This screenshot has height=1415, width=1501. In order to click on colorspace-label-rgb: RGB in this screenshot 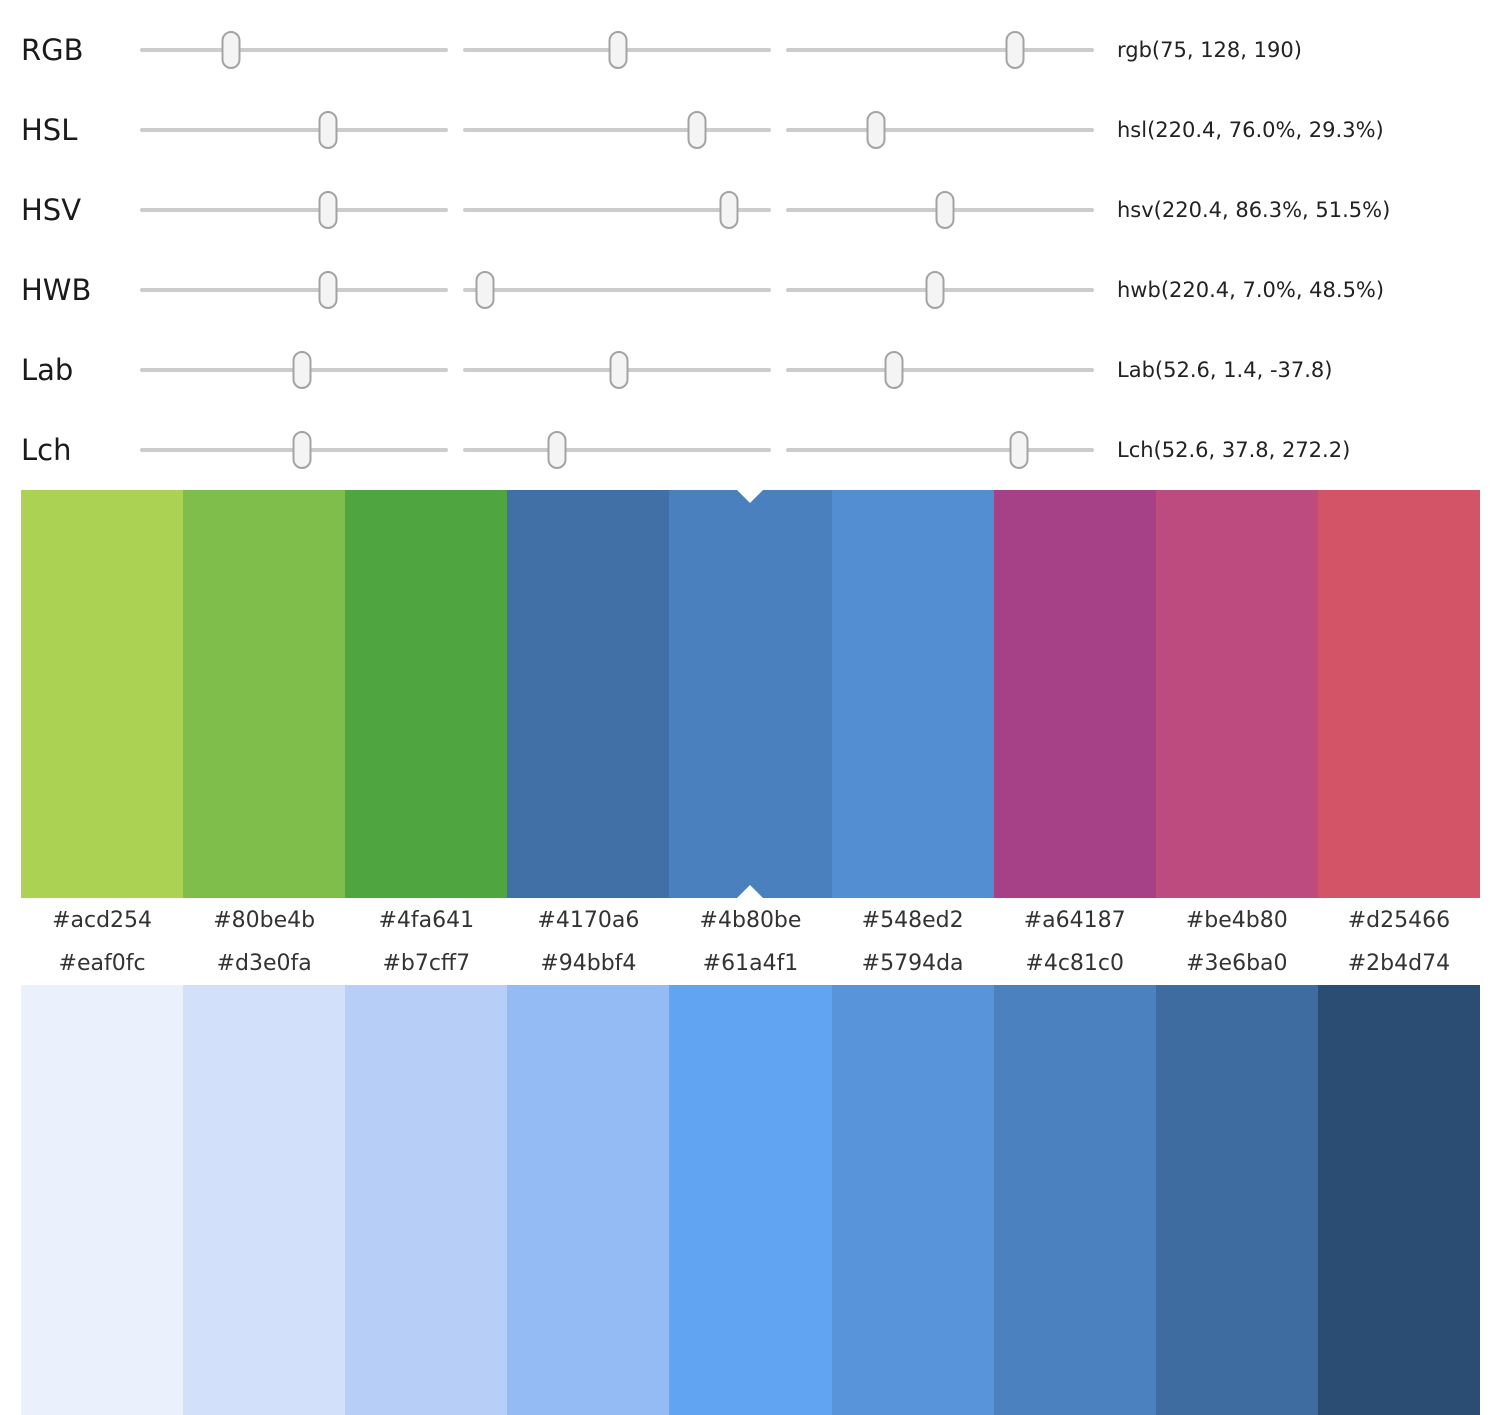, I will do `click(52, 50)`.